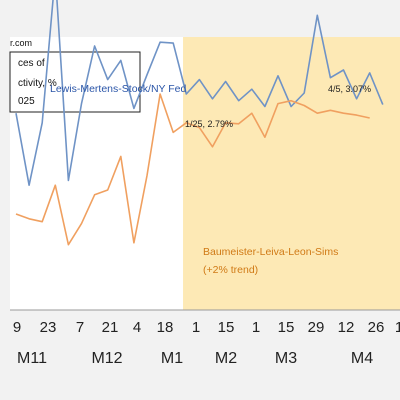  I want to click on annotation-apr: 4/5, 3.07%, so click(349, 89).